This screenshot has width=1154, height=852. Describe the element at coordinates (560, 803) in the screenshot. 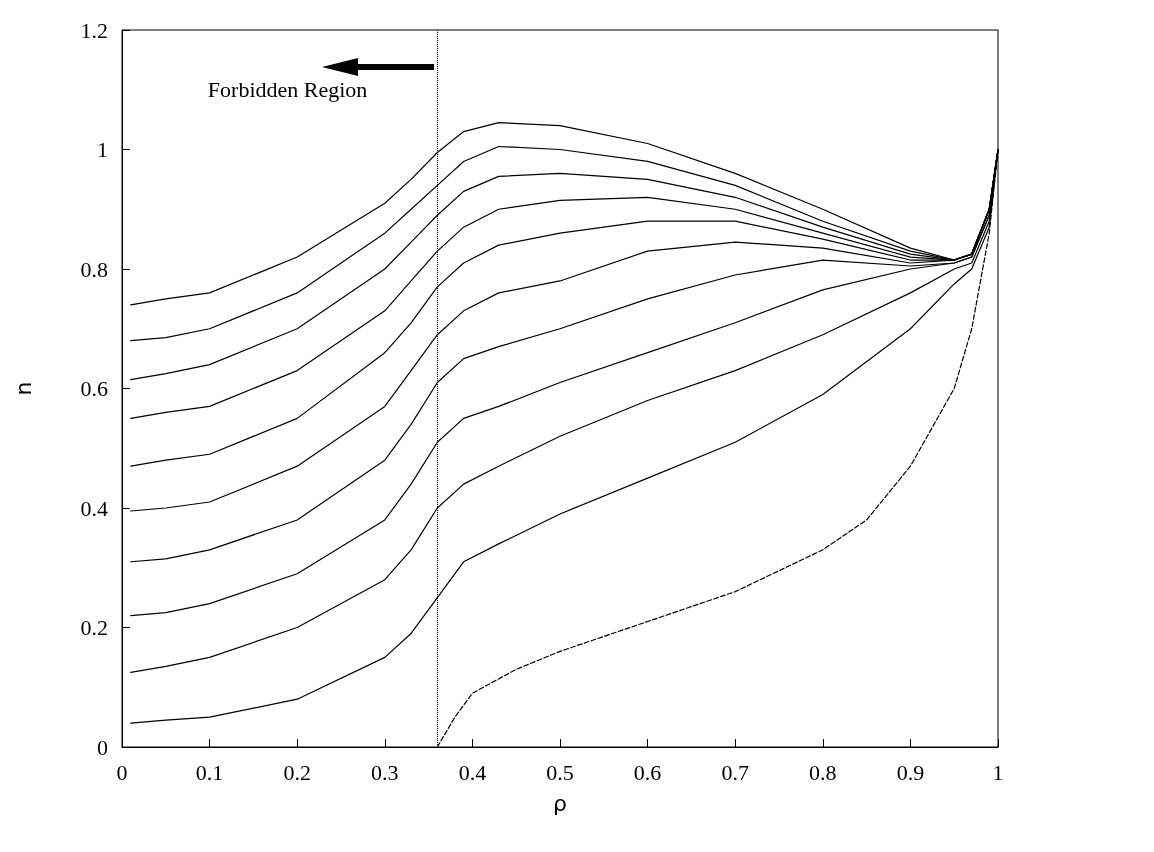

I see `x-axis-title: ρ` at that location.